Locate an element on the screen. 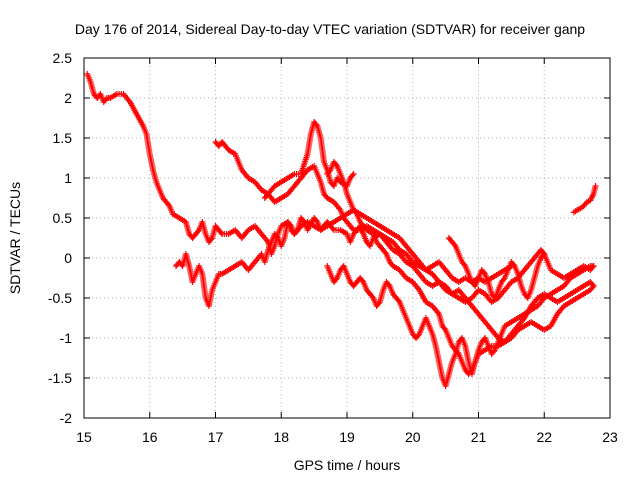  y-tick-label: 2 is located at coordinates (68, 98).